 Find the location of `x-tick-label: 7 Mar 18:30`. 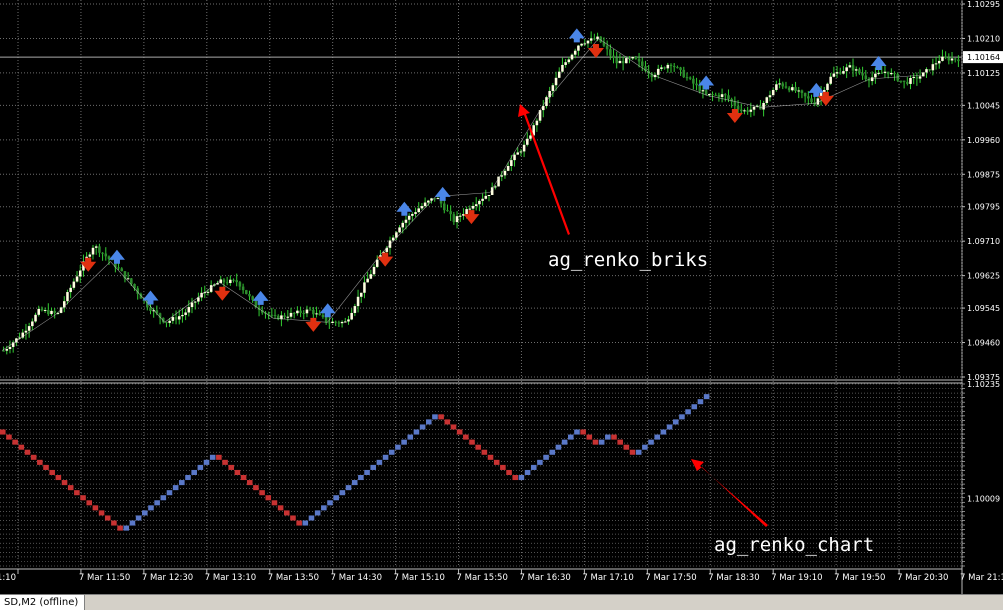

x-tick-label: 7 Mar 18:30 is located at coordinates (733, 578).